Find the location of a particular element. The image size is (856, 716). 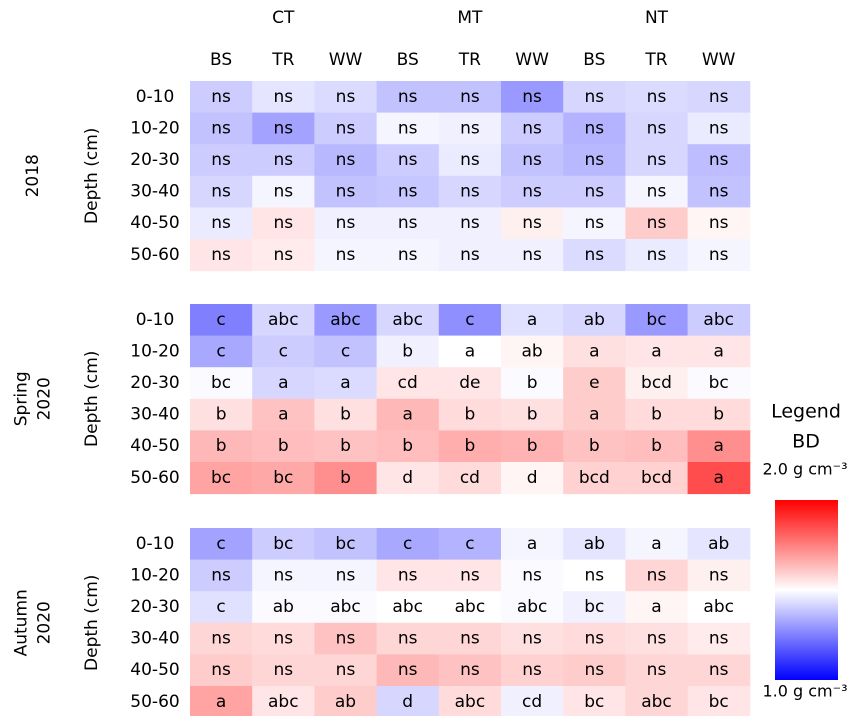

panel-title: 2018 is located at coordinates (33, 175).